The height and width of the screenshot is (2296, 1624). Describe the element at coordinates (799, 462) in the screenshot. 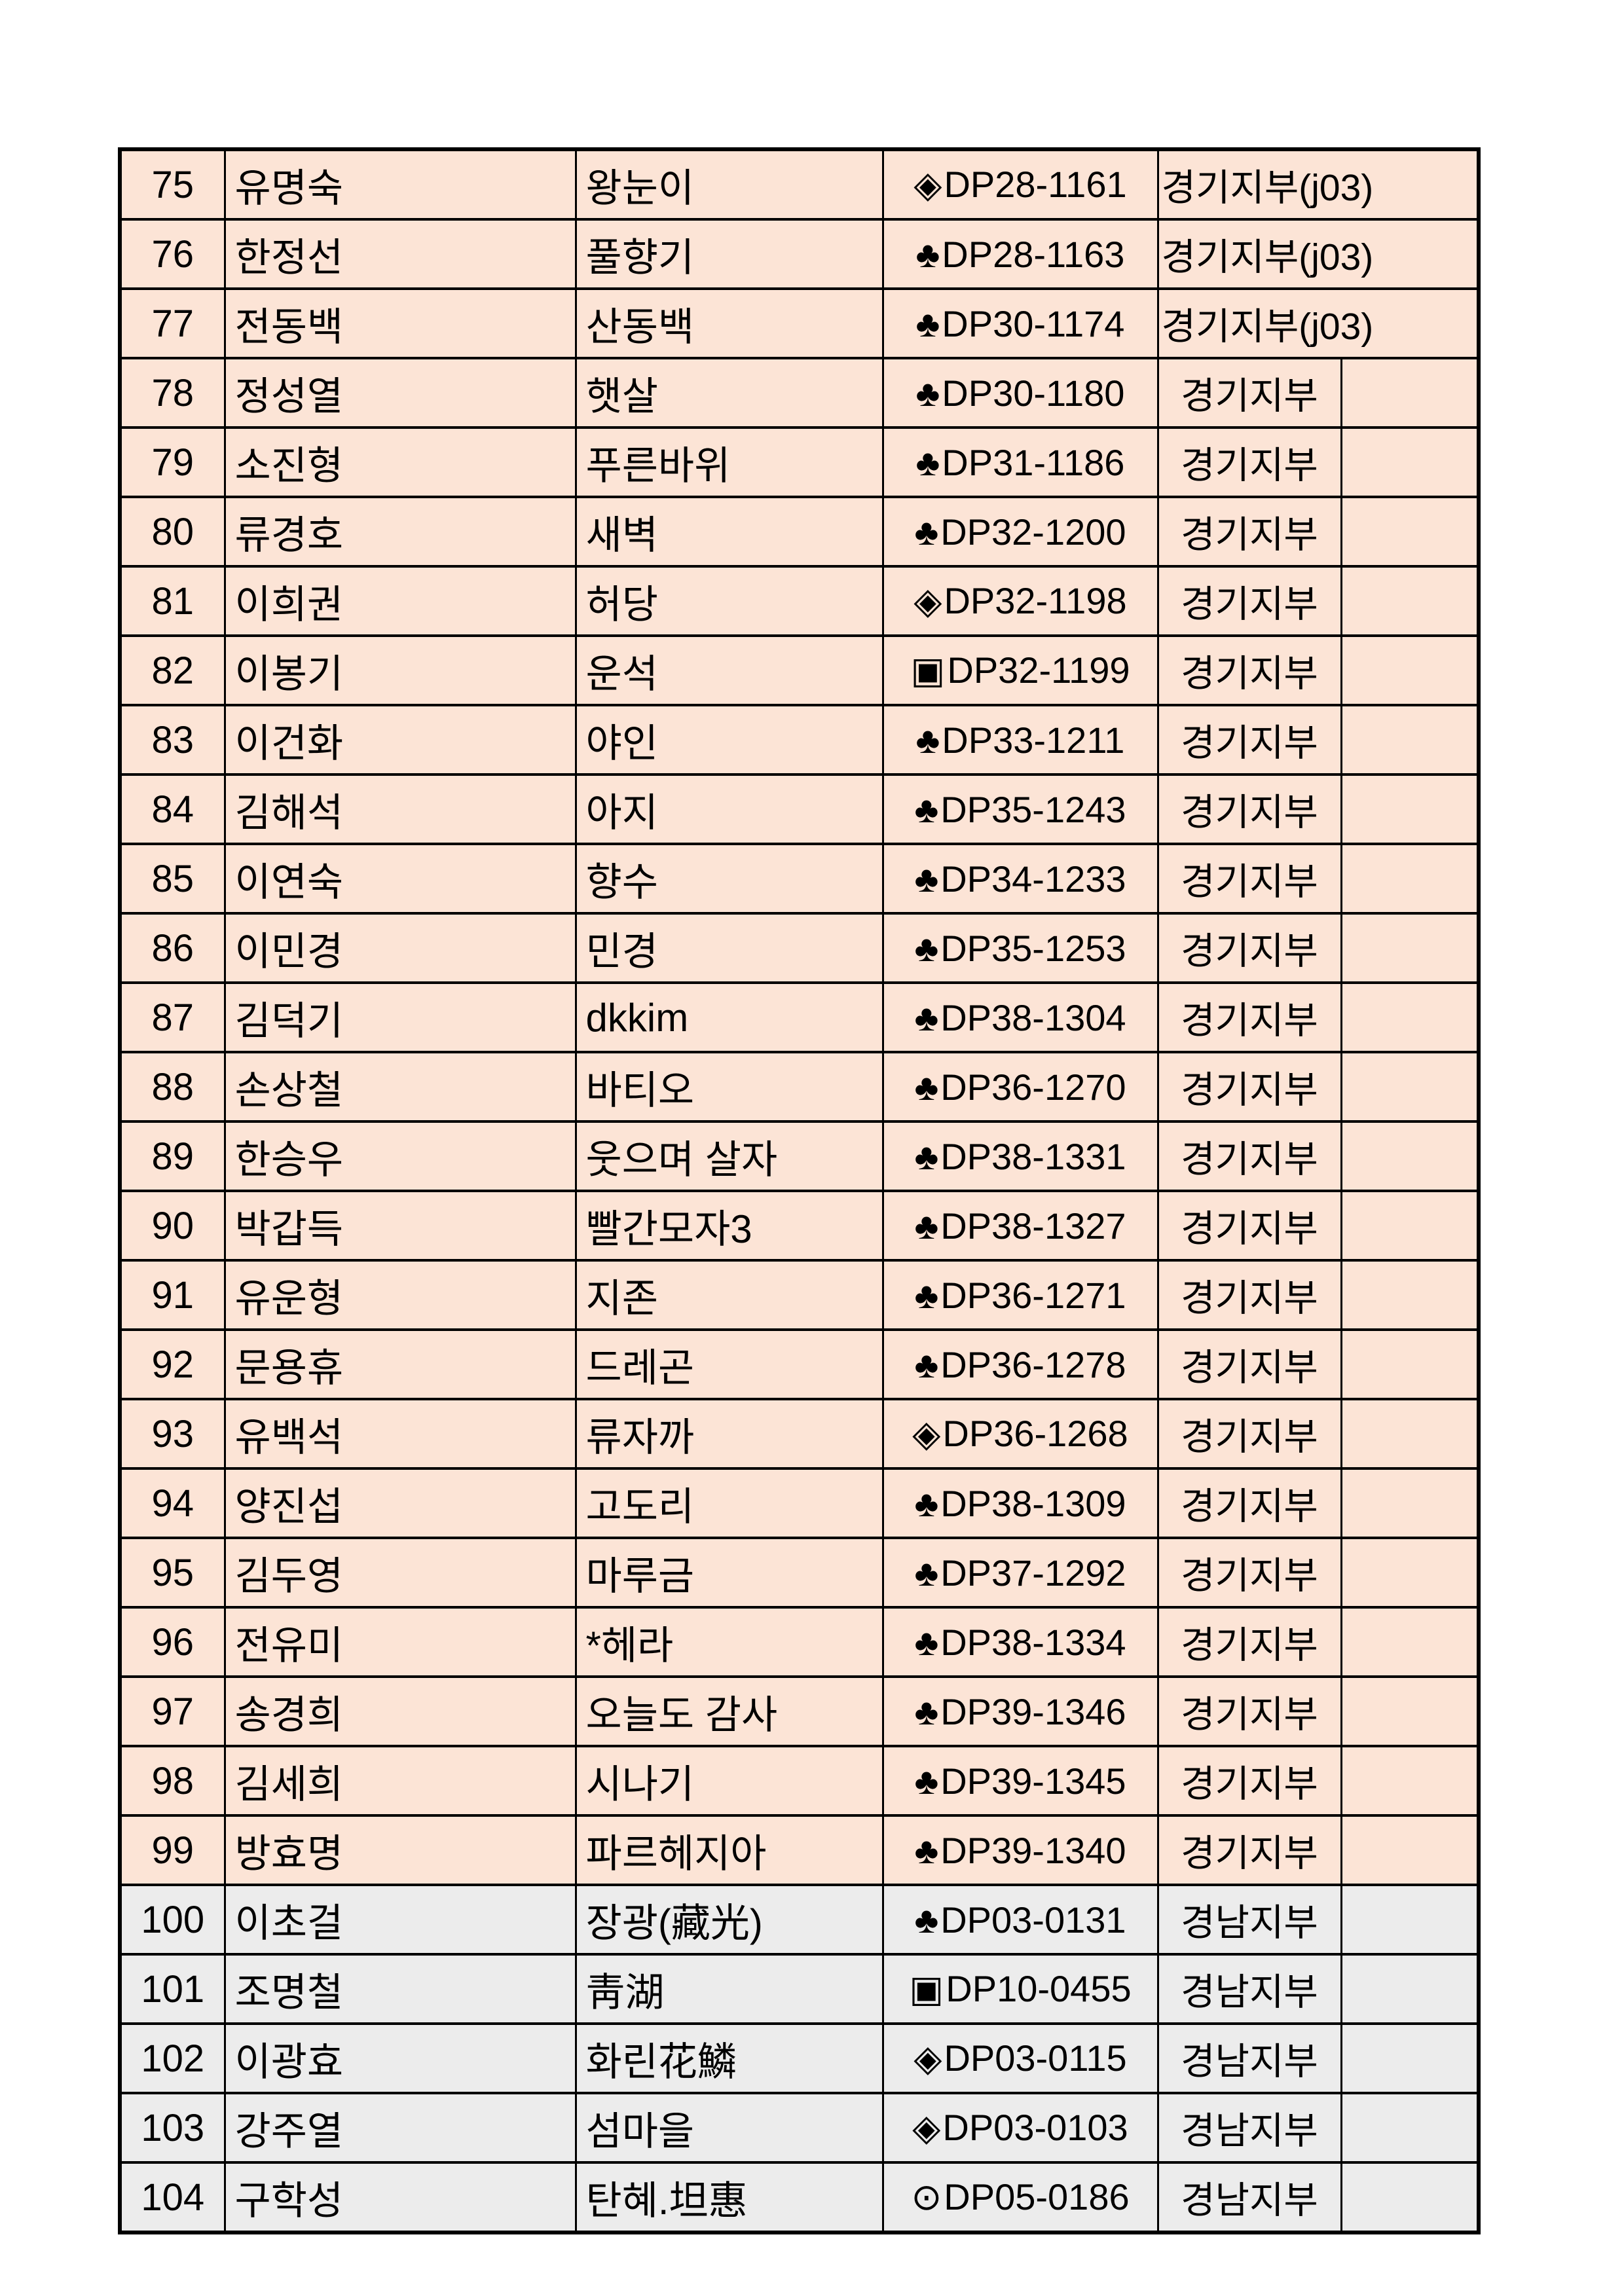

I see `table-row: 79 소진형 푸른바위 ♣DP31-1186 경기지부` at that location.